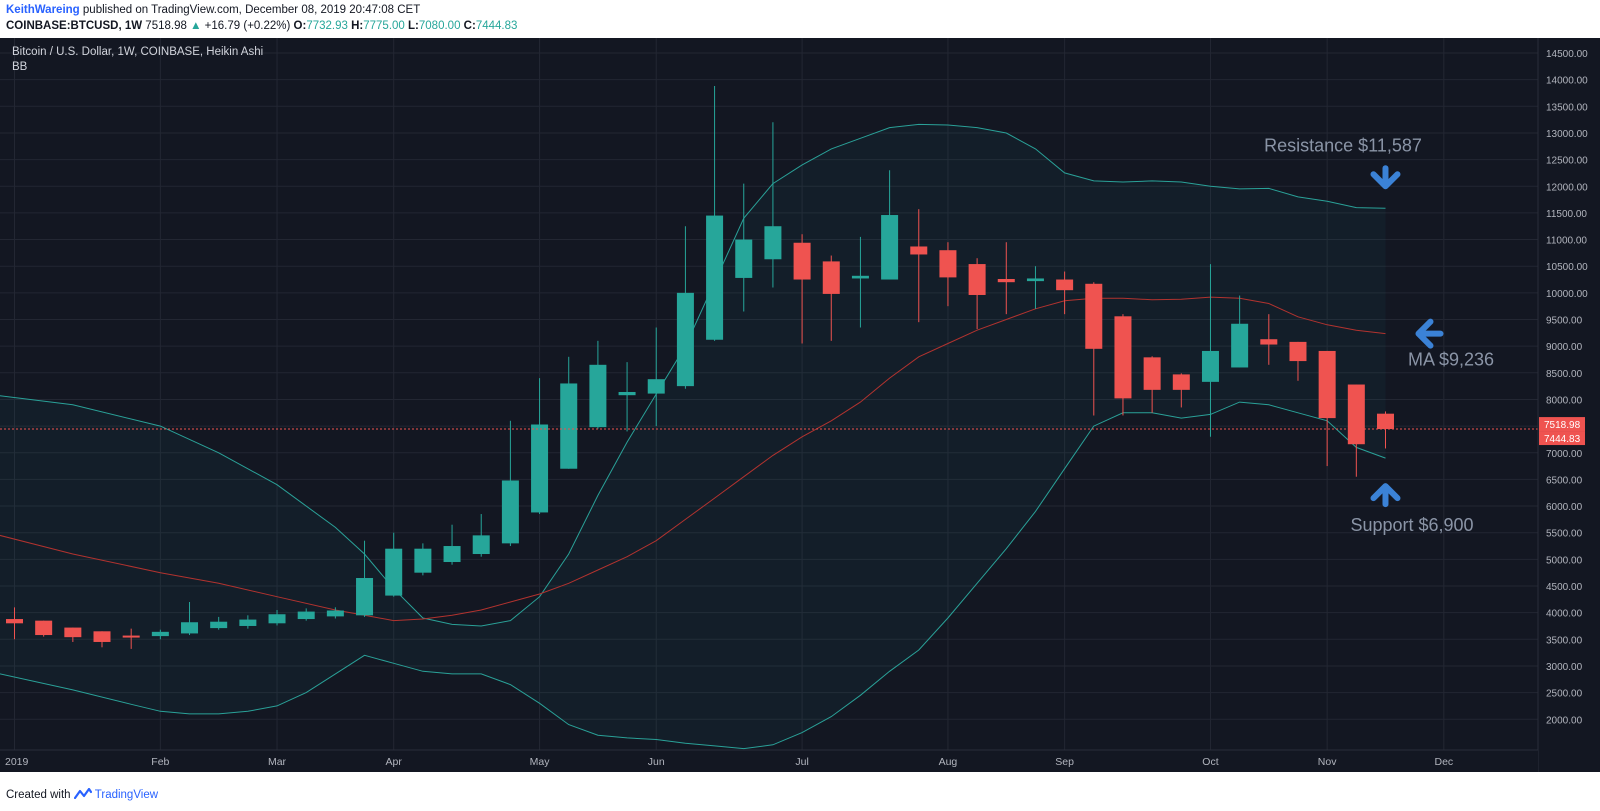 The width and height of the screenshot is (1600, 811). Describe the element at coordinates (357, 26) in the screenshot. I see `high-label: H:` at that location.